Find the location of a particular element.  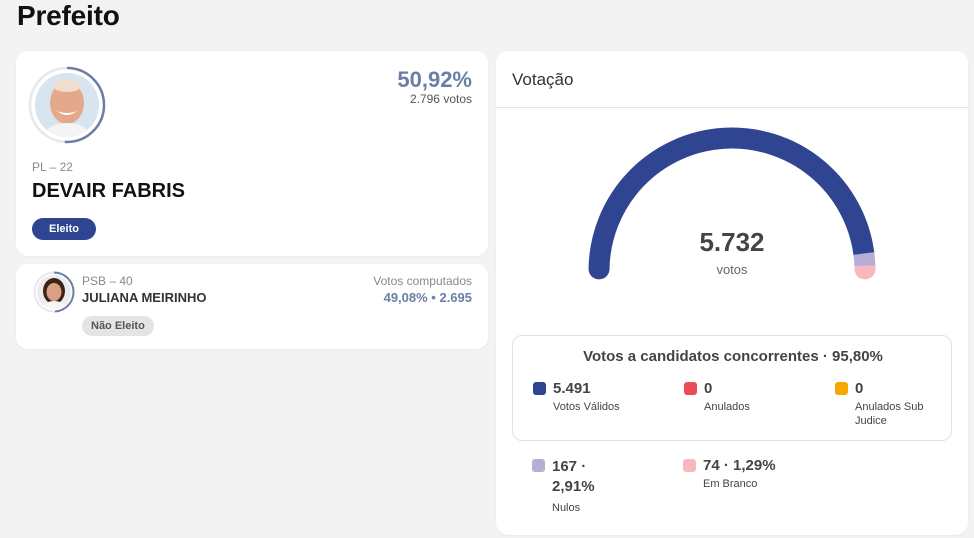

not-elected-badge: Não Eleito is located at coordinates (118, 326).